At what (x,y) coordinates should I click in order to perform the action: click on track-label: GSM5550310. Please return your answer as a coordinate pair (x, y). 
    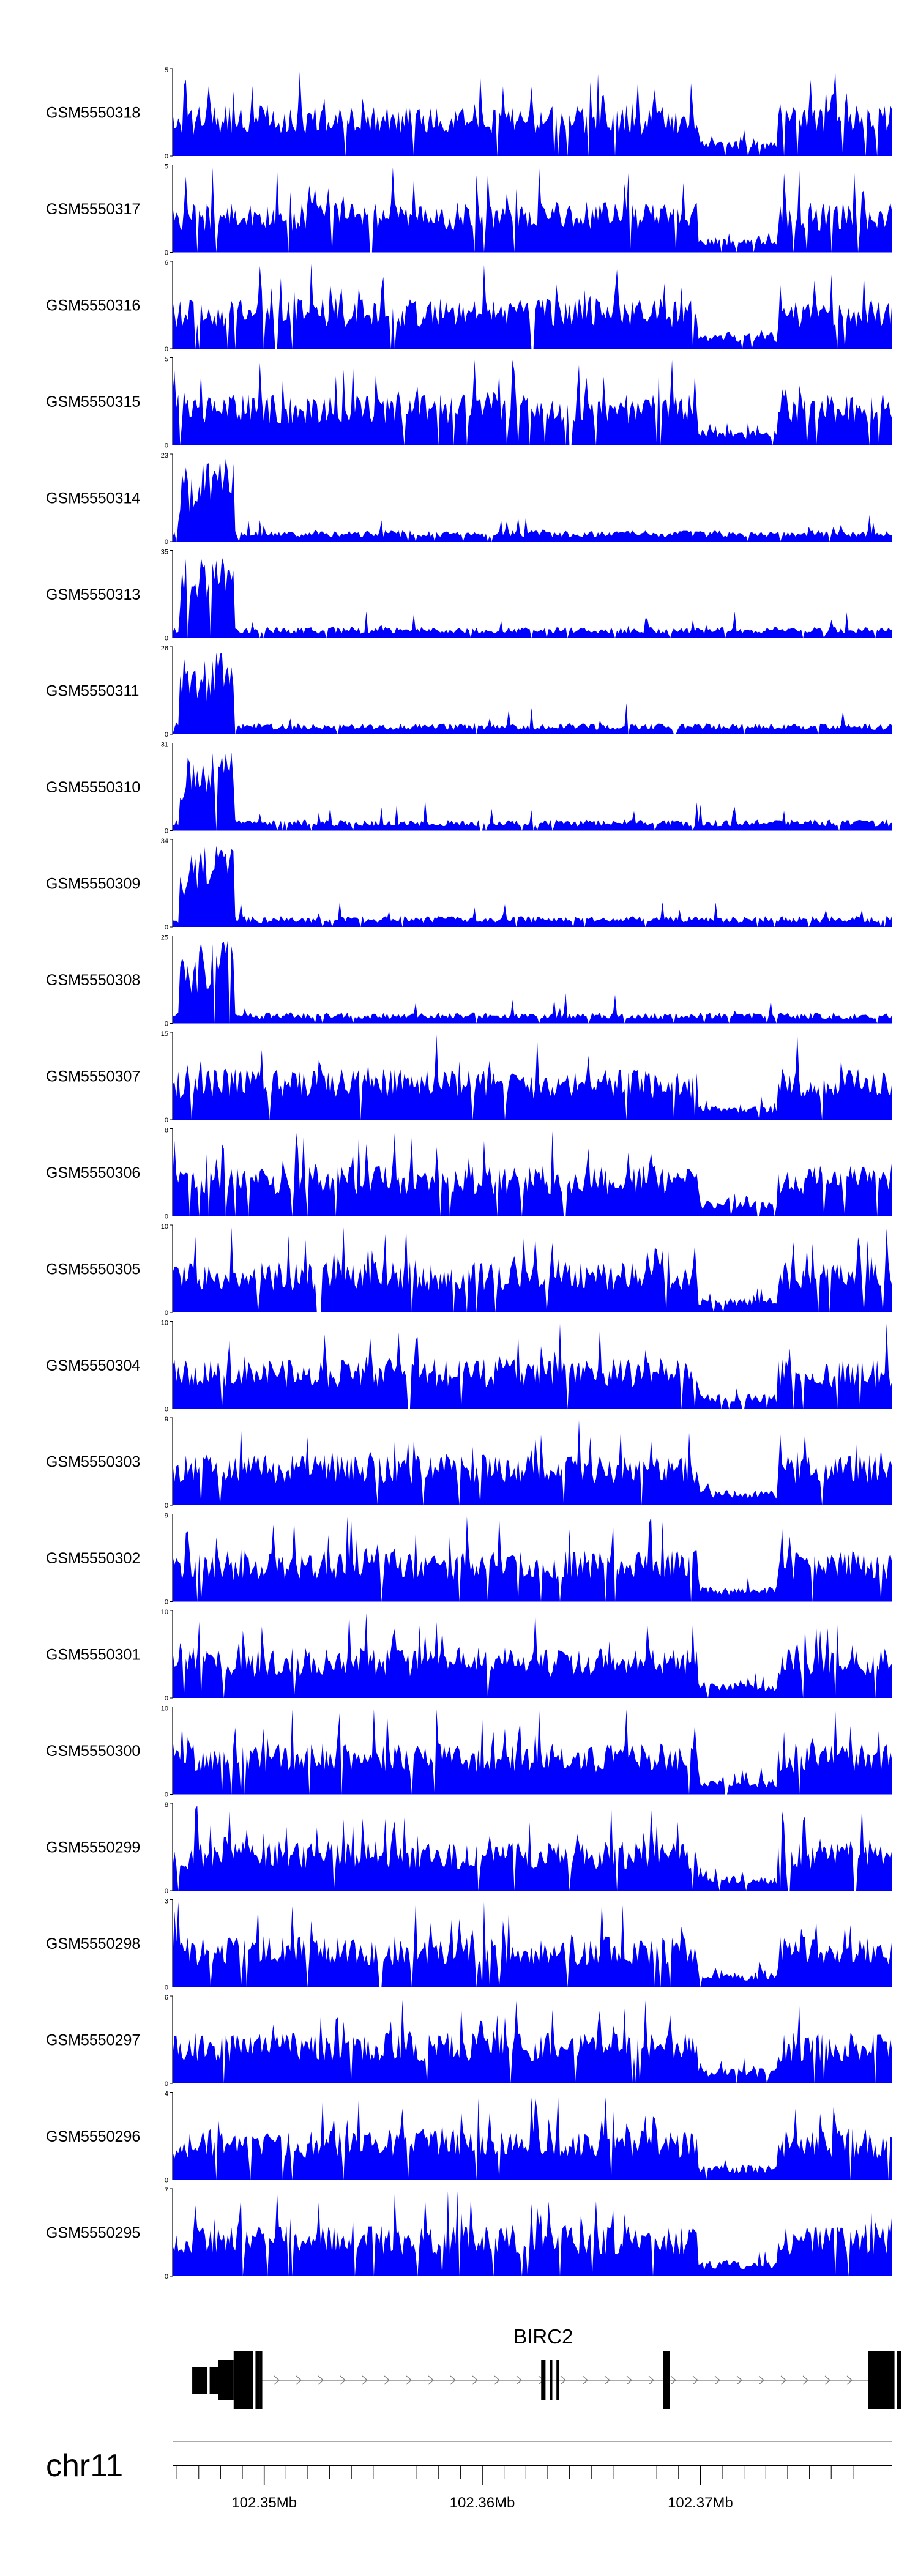
    Looking at the image, I should click on (93, 788).